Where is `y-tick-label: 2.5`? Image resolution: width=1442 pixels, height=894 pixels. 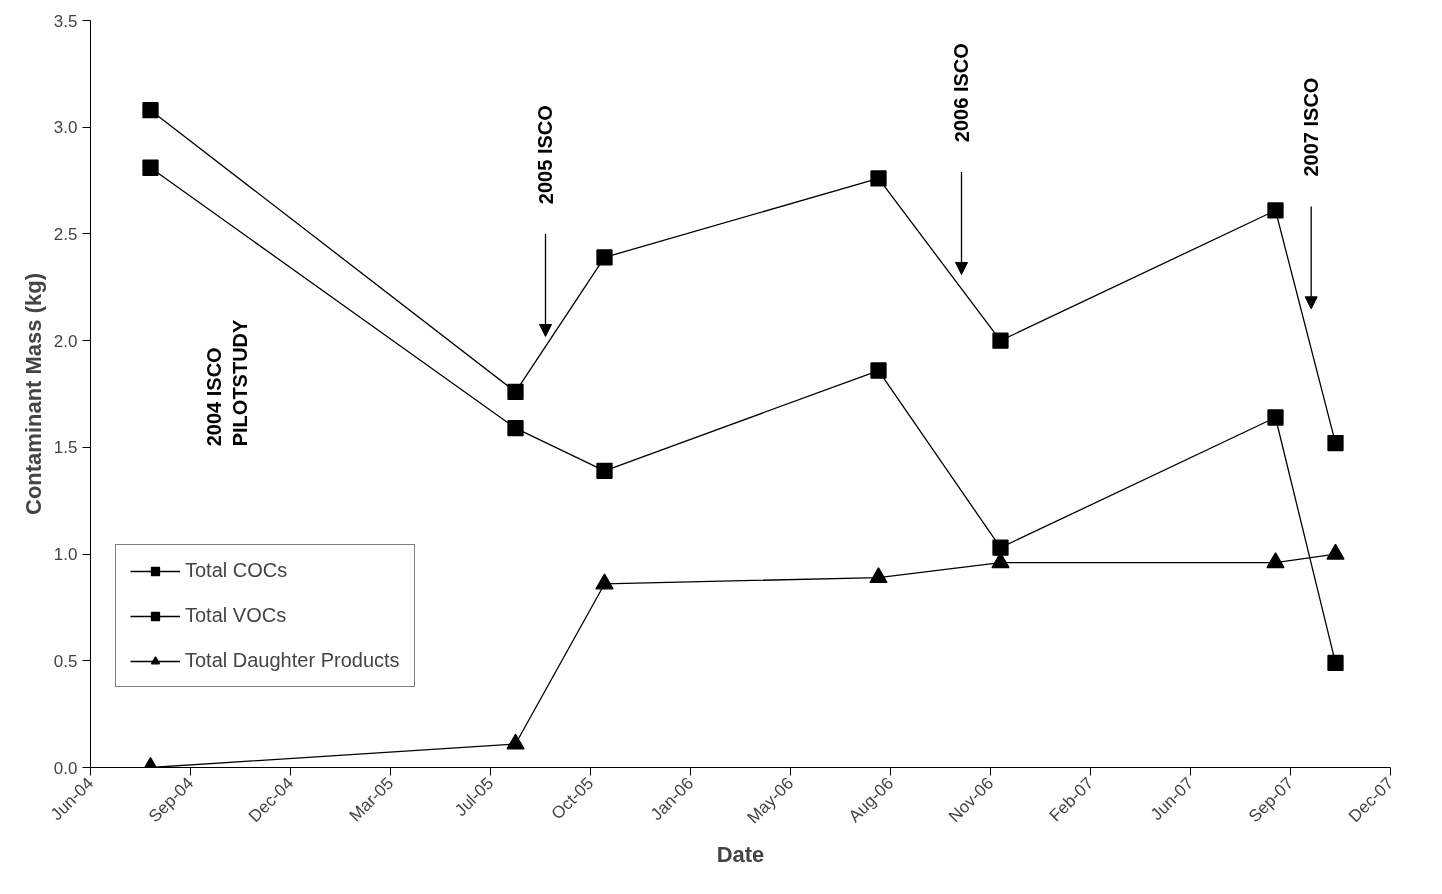 y-tick-label: 2.5 is located at coordinates (65, 234).